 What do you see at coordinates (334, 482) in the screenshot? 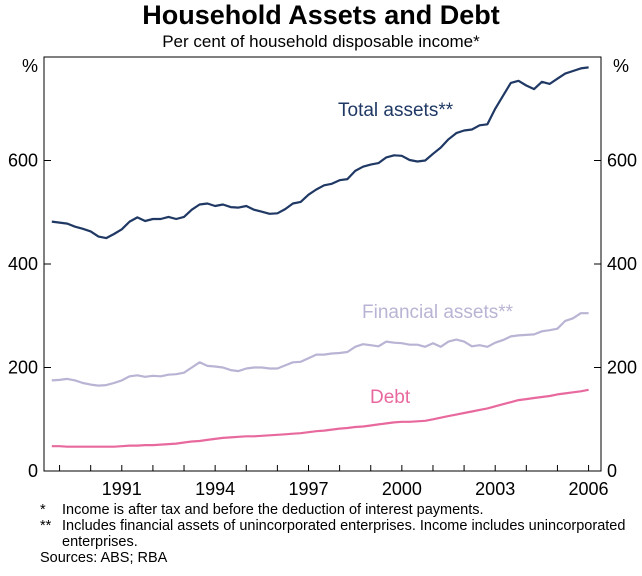
I see `x-axis-ticks: 1991 1994 1997 2000 2003 2006` at bounding box center [334, 482].